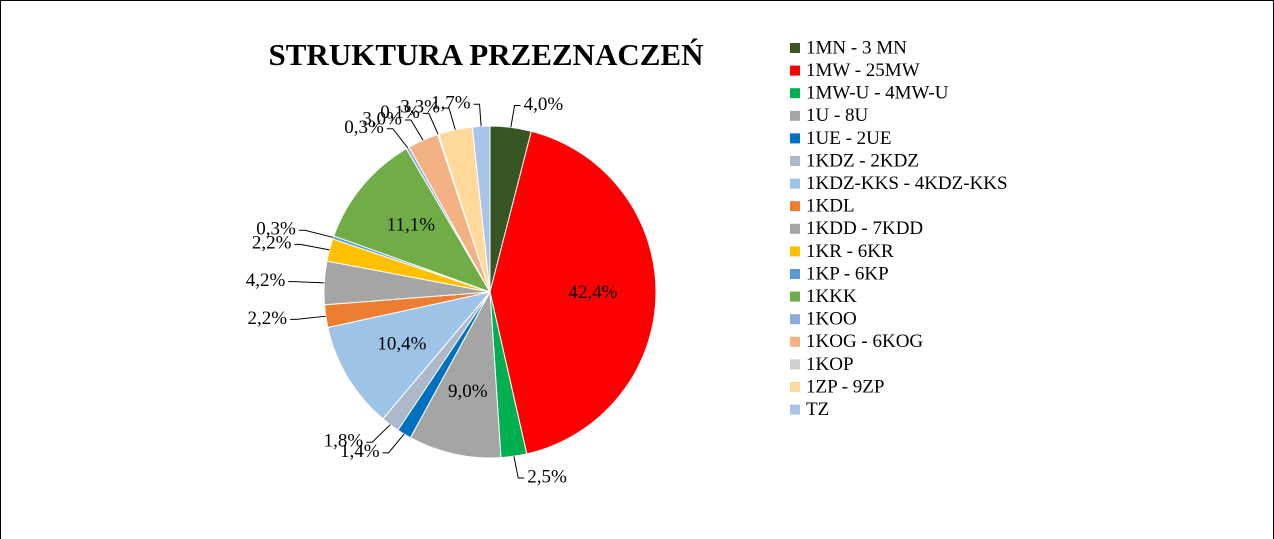 The height and width of the screenshot is (539, 1274). What do you see at coordinates (864, 341) in the screenshot?
I see `legend-label: 1KOG - 6KOG` at bounding box center [864, 341].